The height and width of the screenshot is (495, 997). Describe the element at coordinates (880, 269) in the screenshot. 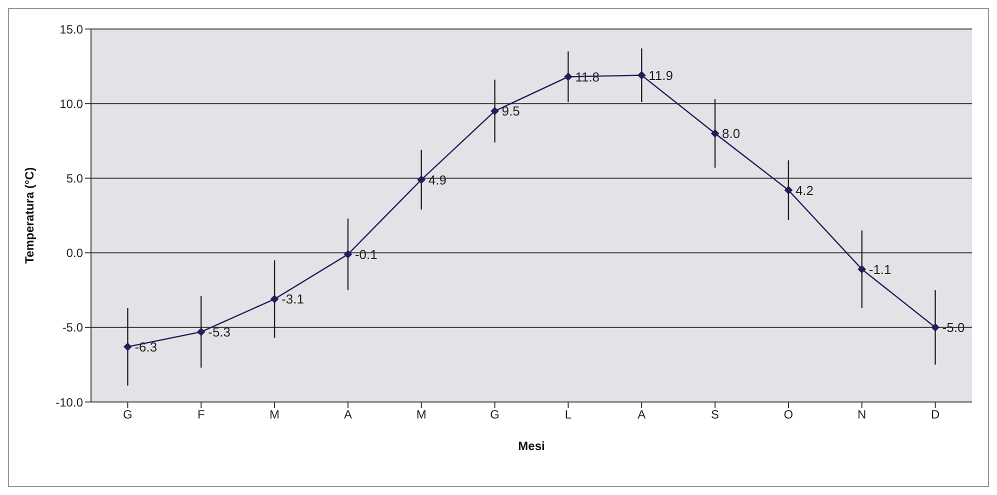

I see `data-label: -1.1` at that location.